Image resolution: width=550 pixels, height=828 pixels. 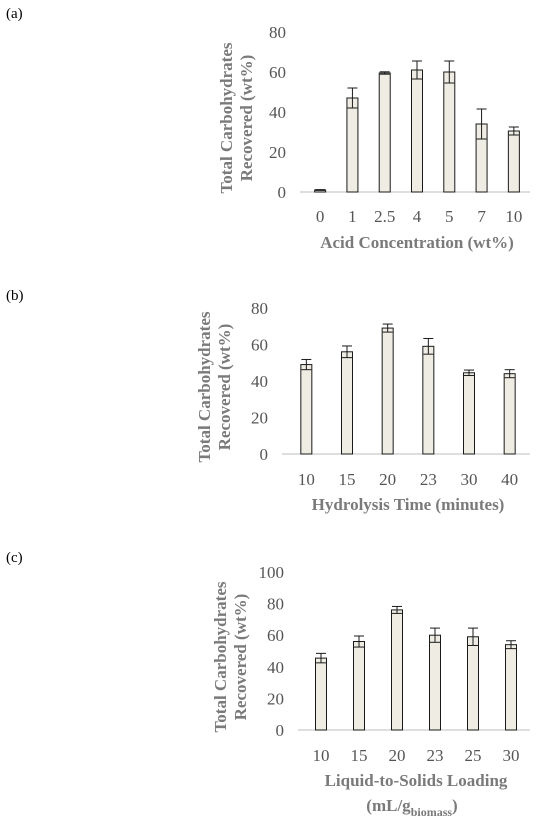 What do you see at coordinates (320, 216) in the screenshot?
I see `x-tick-label: 0` at bounding box center [320, 216].